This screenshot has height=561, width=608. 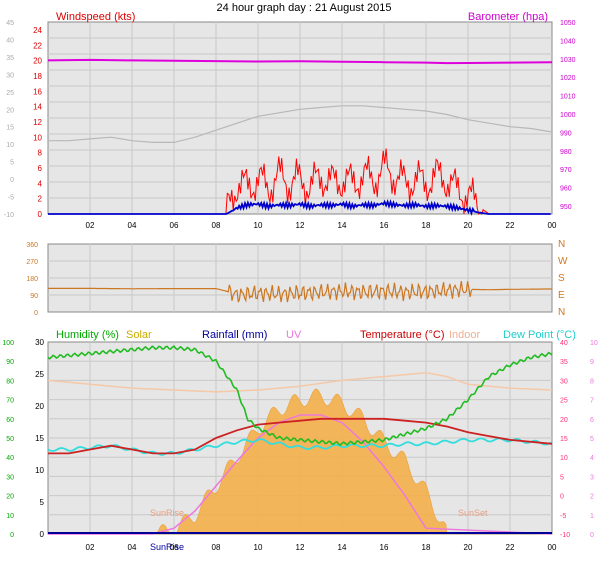 I want to click on wind-x-axis: 02 04 06 08 10 12 14 16 18 20 22 00, so click(x=321, y=225).